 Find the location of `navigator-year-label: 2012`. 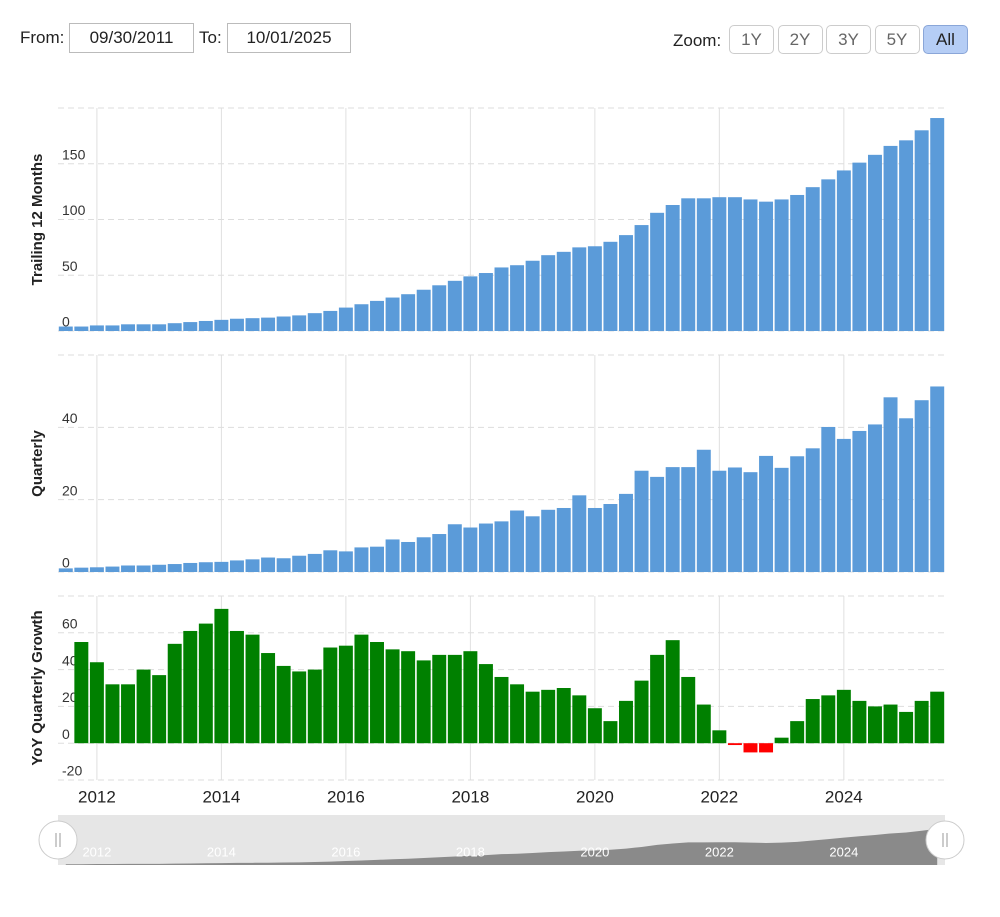

navigator-year-label: 2012 is located at coordinates (96, 851).